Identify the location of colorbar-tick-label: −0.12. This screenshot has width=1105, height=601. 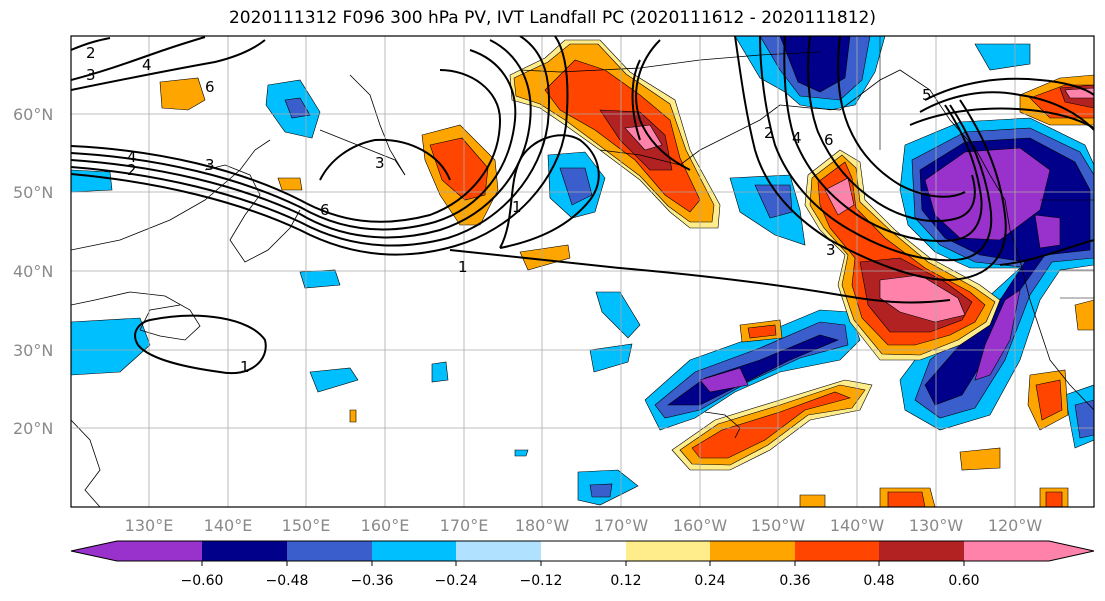
(541, 581).